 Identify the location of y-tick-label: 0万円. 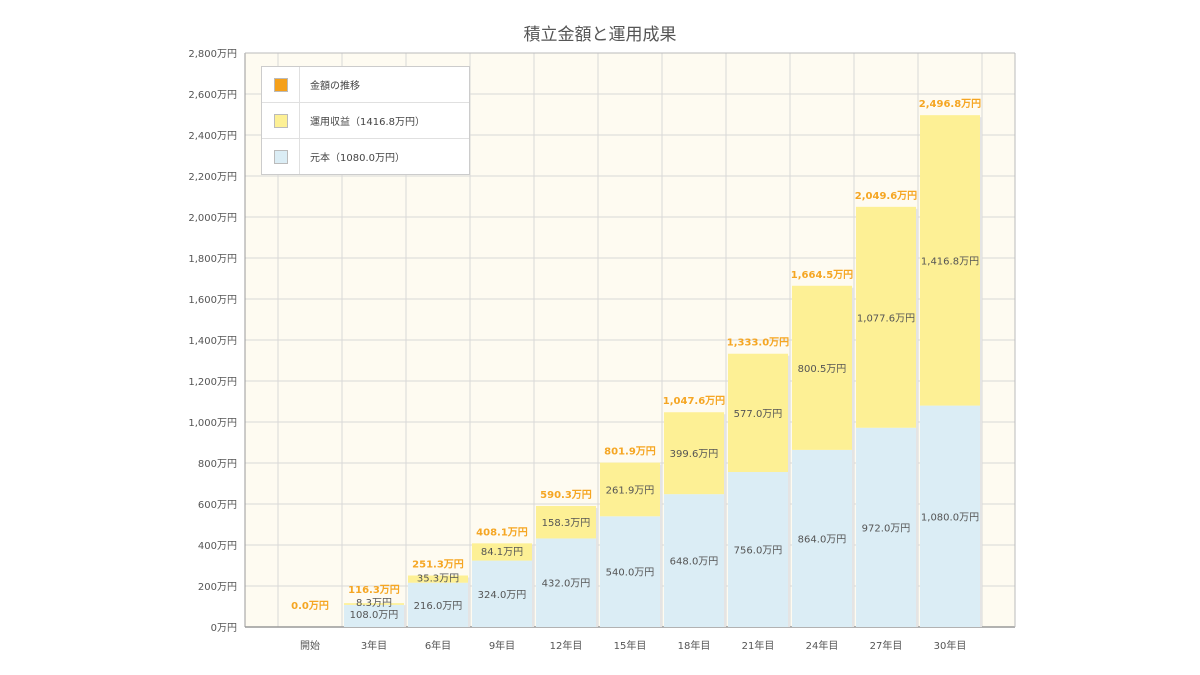
(224, 628).